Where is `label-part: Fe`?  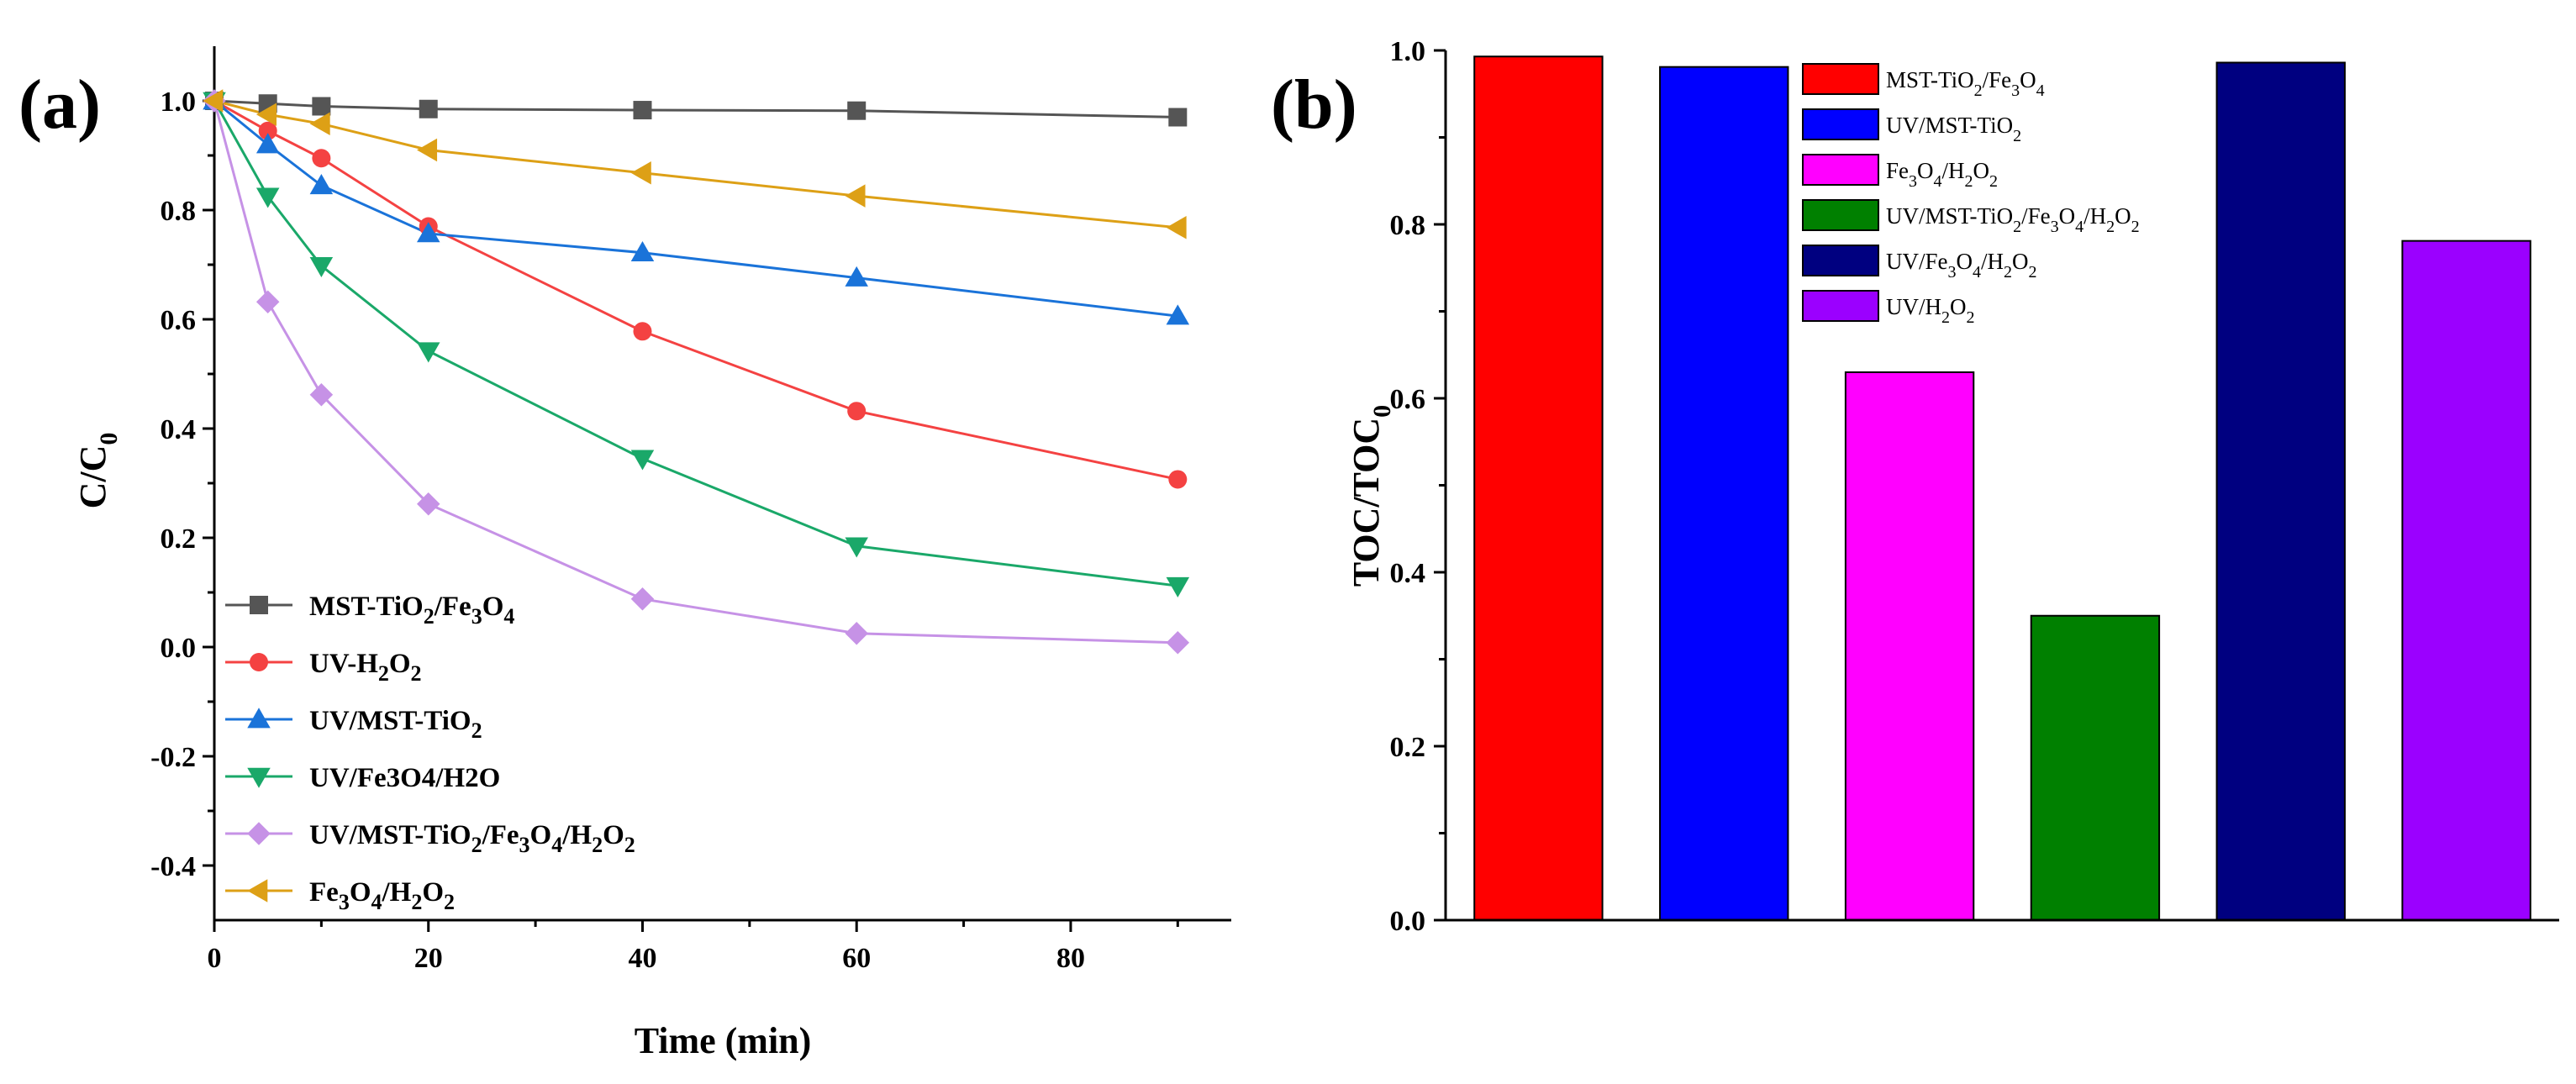
label-part: Fe is located at coordinates (1897, 170).